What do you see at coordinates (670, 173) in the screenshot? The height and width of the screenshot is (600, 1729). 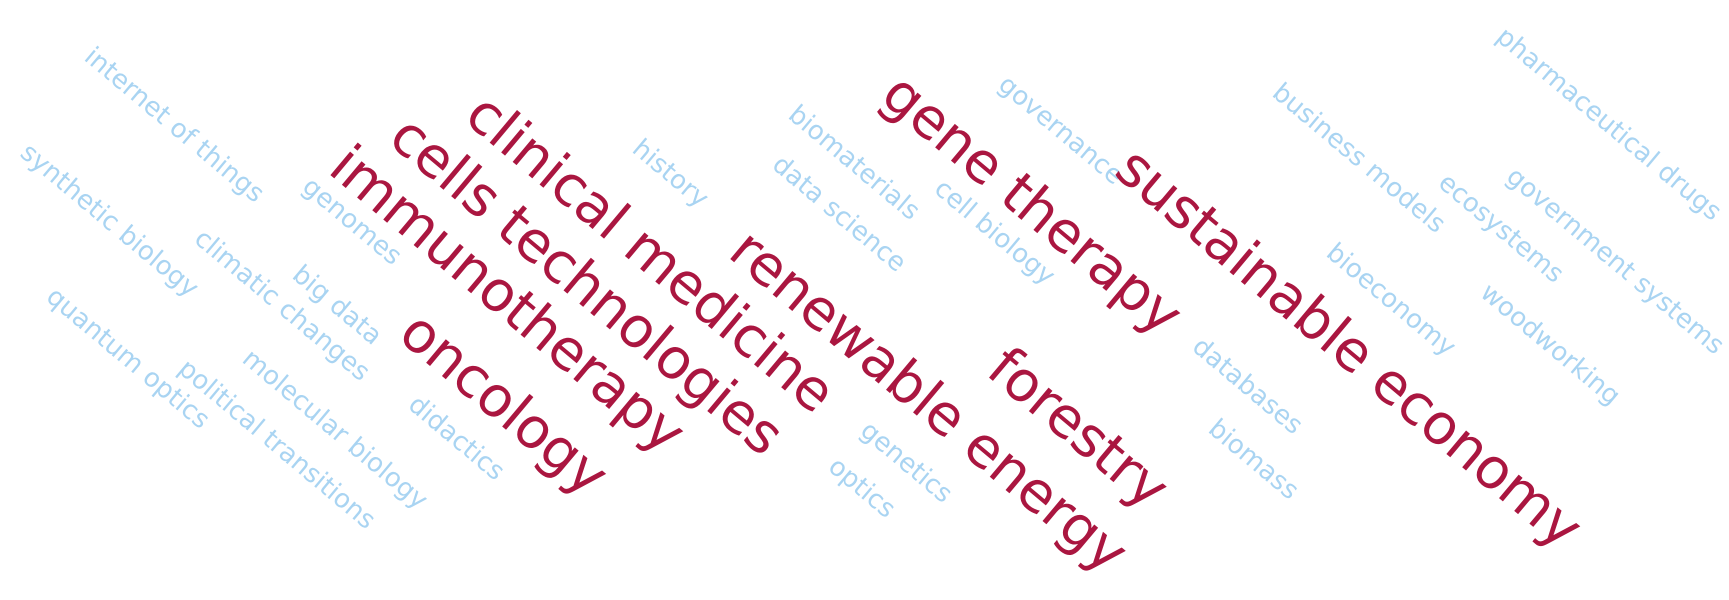 I see `keyword-history: history` at bounding box center [670, 173].